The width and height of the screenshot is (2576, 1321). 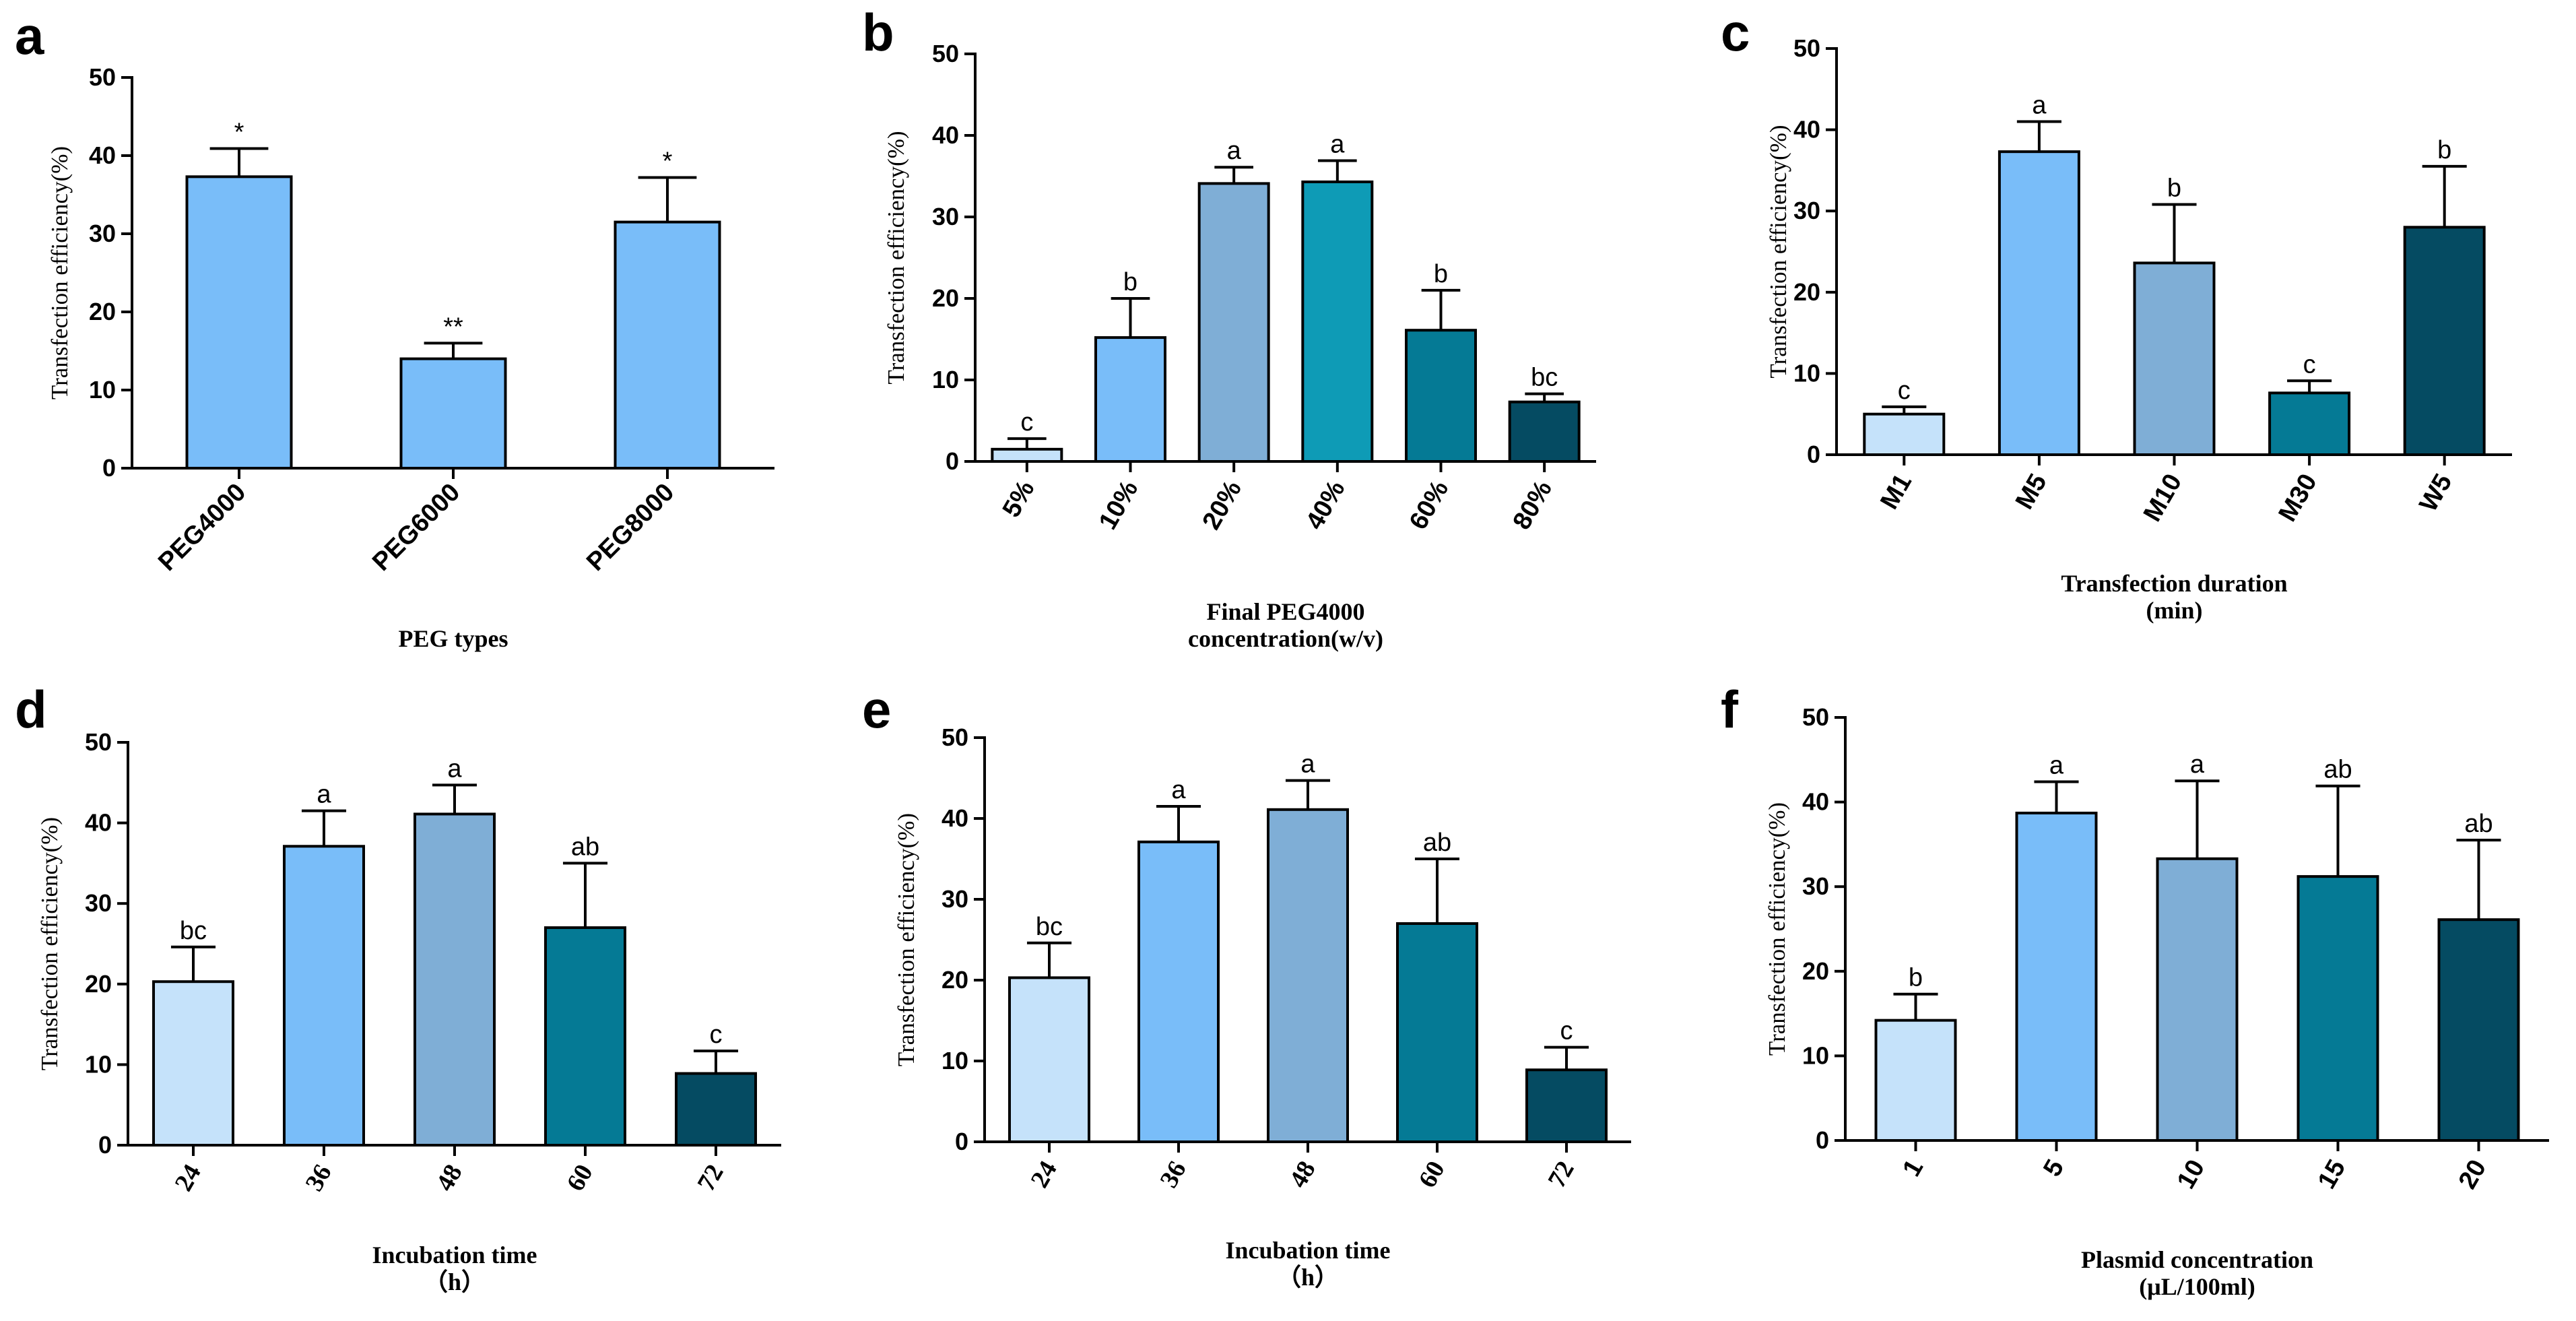 I want to click on x-axis-label: Incubation time, so click(x=454, y=1255).